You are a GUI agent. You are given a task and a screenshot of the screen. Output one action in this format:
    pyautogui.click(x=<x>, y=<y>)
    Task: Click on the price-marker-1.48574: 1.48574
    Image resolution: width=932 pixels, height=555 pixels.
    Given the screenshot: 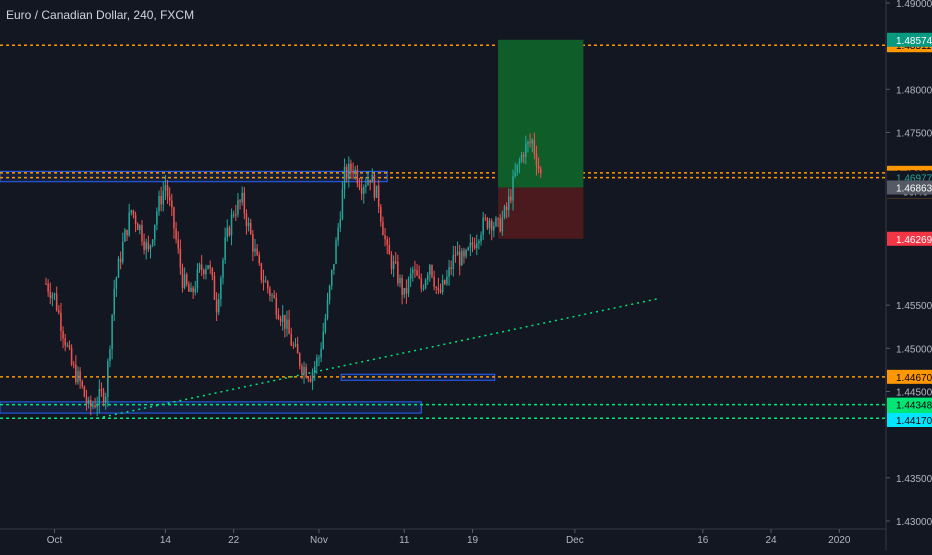 What is the action you would take?
    pyautogui.click(x=909, y=39)
    